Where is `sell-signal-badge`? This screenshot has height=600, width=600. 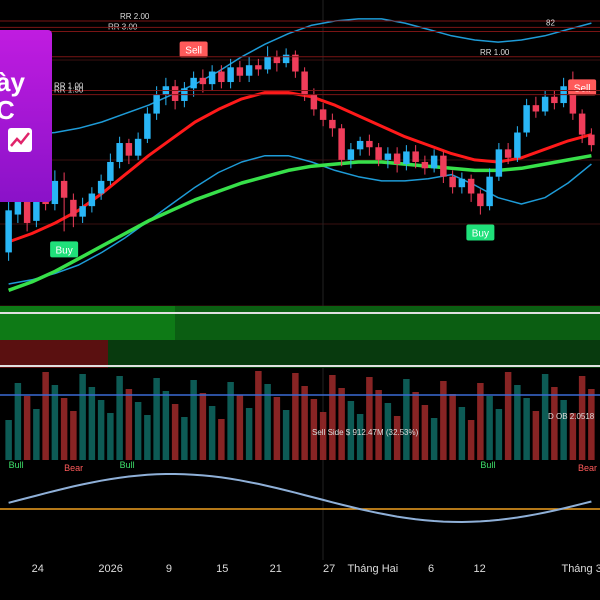
sell-signal-badge is located at coordinates (193, 49).